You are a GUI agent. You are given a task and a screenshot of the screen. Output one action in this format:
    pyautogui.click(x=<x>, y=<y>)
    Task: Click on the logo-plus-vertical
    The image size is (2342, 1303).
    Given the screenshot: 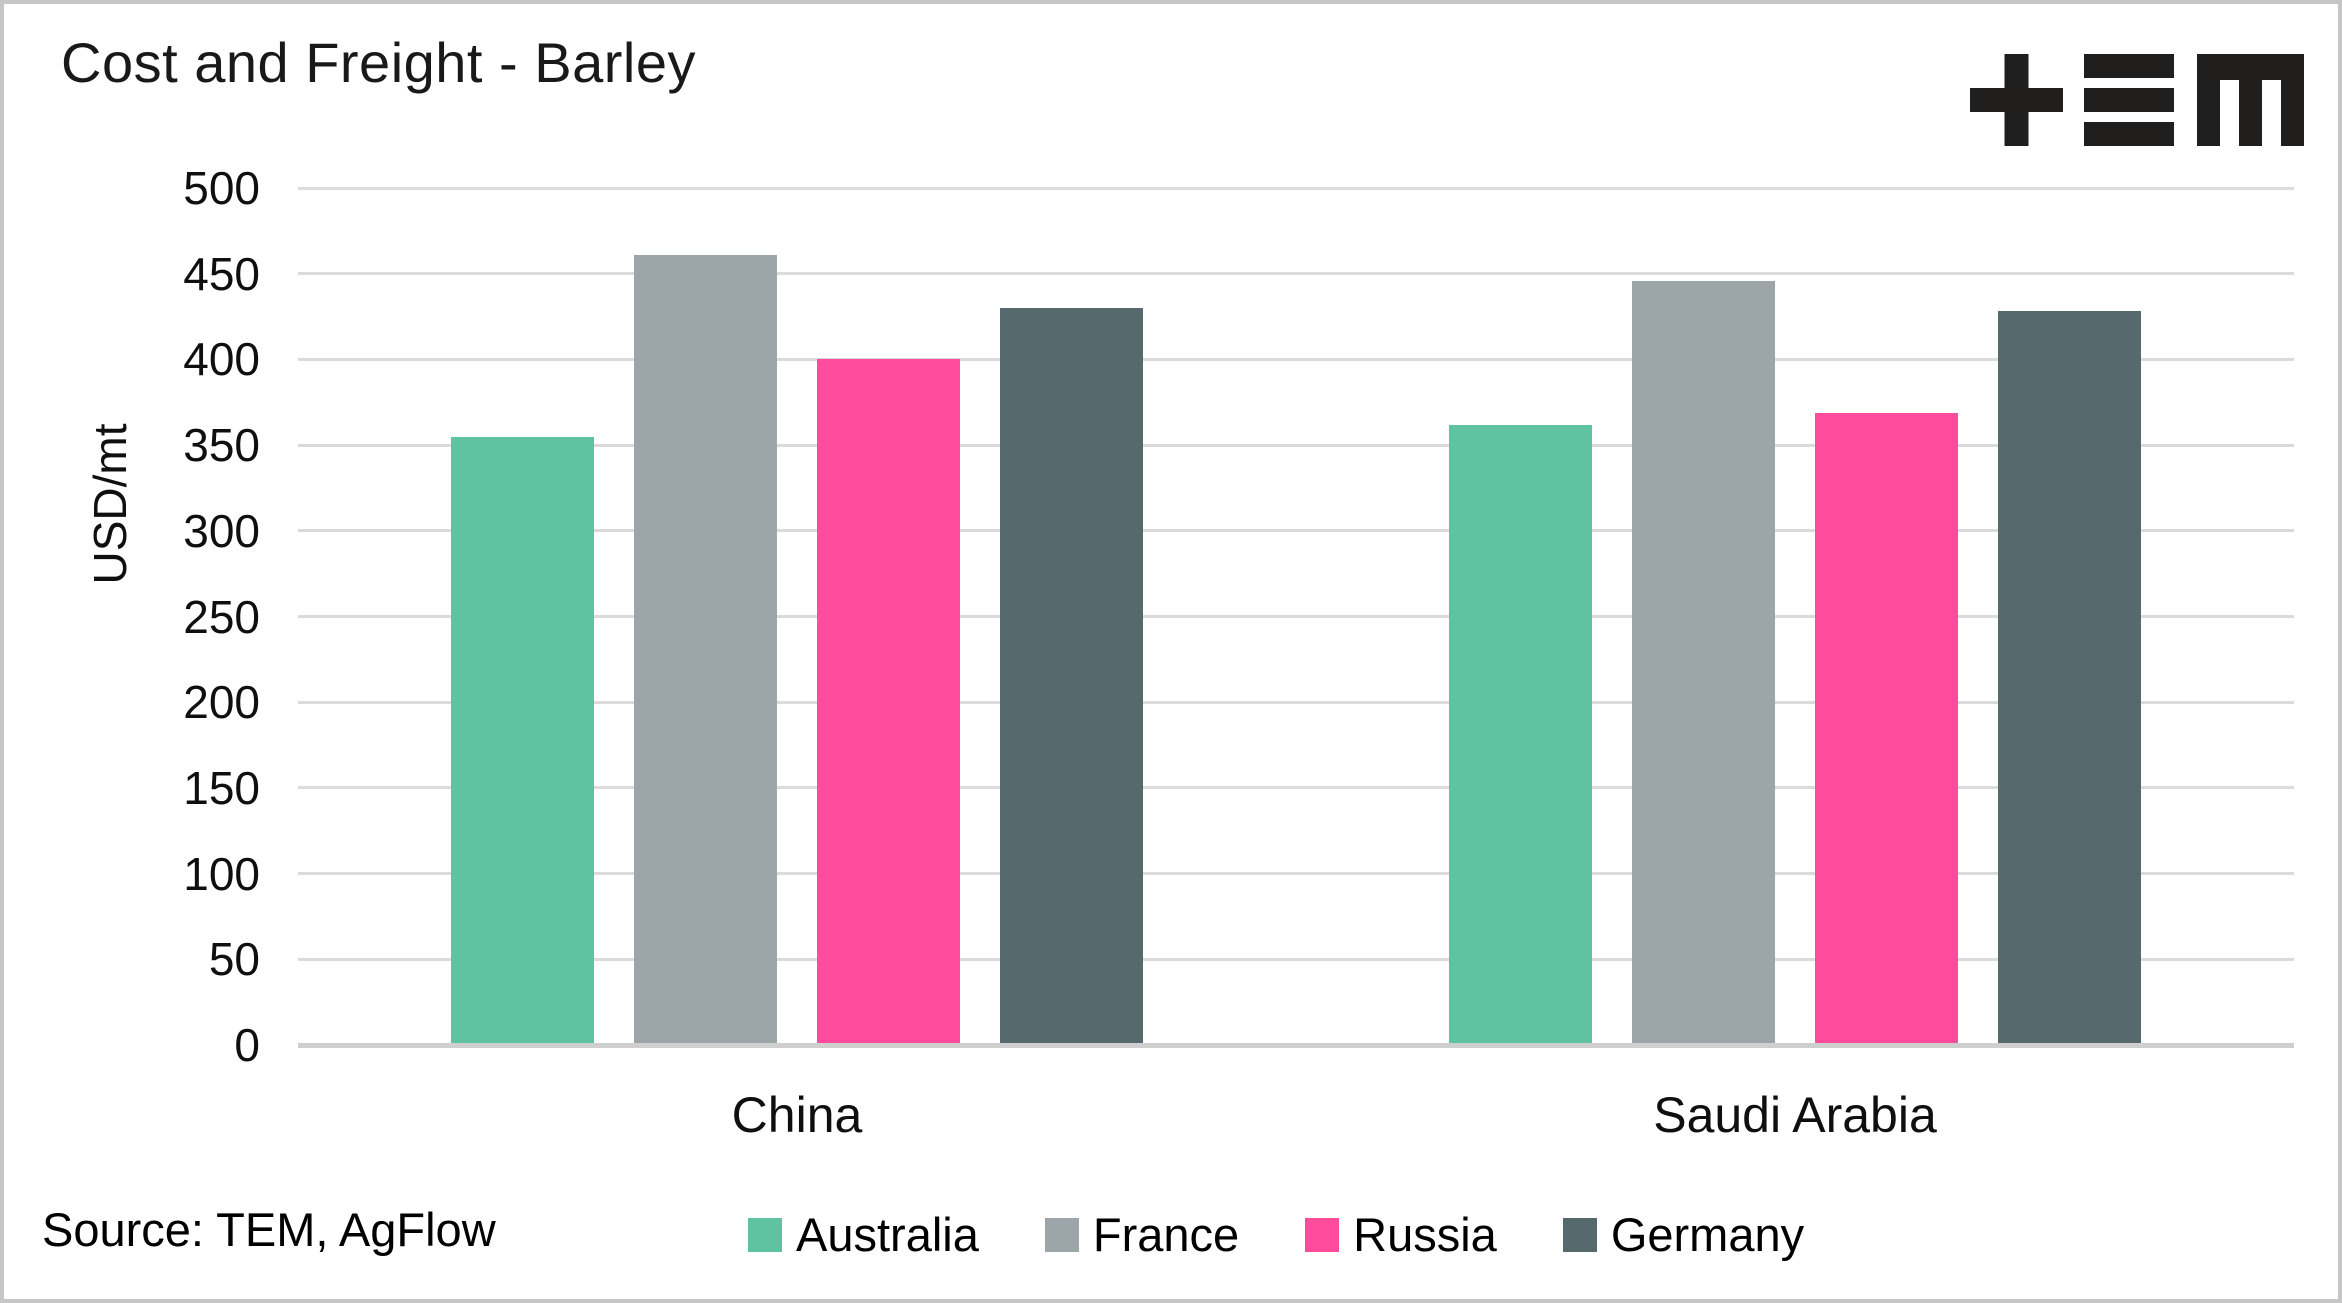 What is the action you would take?
    pyautogui.click(x=2016, y=100)
    